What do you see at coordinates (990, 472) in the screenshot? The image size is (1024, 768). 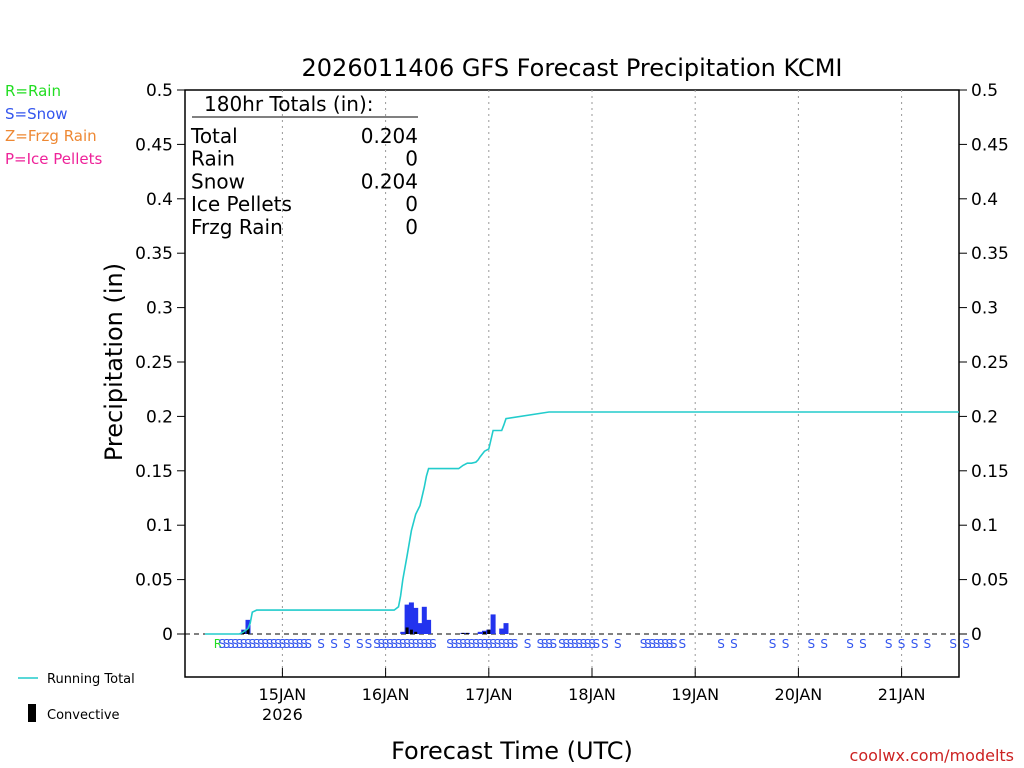 I see `y-tick-label-right: 0.15` at bounding box center [990, 472].